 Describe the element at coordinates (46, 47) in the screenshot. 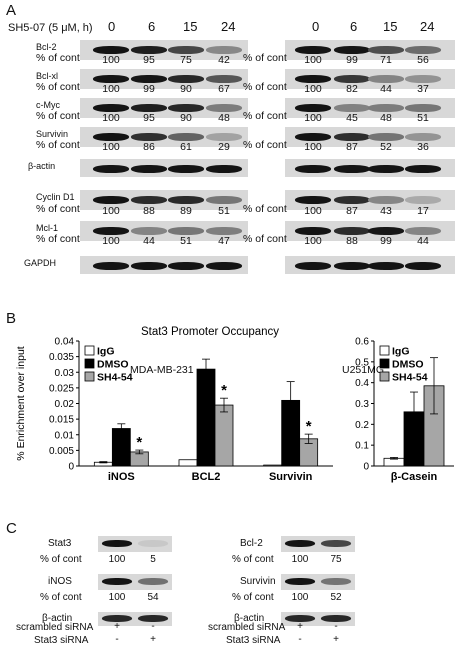

I see `protein-label: Bcl-2` at that location.